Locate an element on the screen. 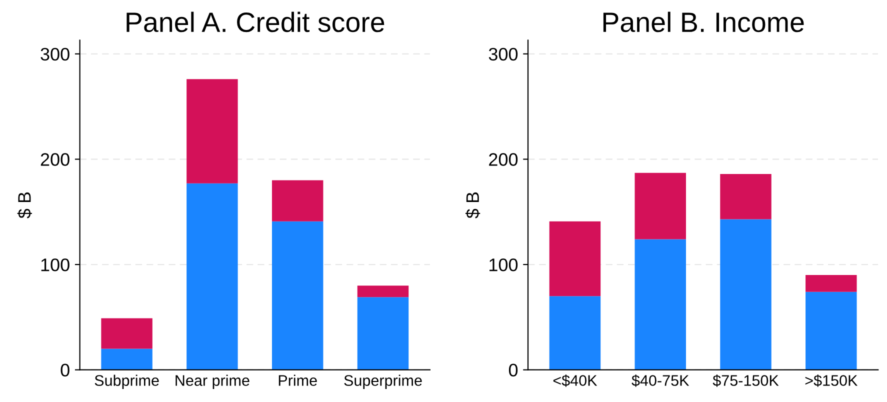 The image size is (887, 402). x-tick-label: $40-75K is located at coordinates (661, 380).